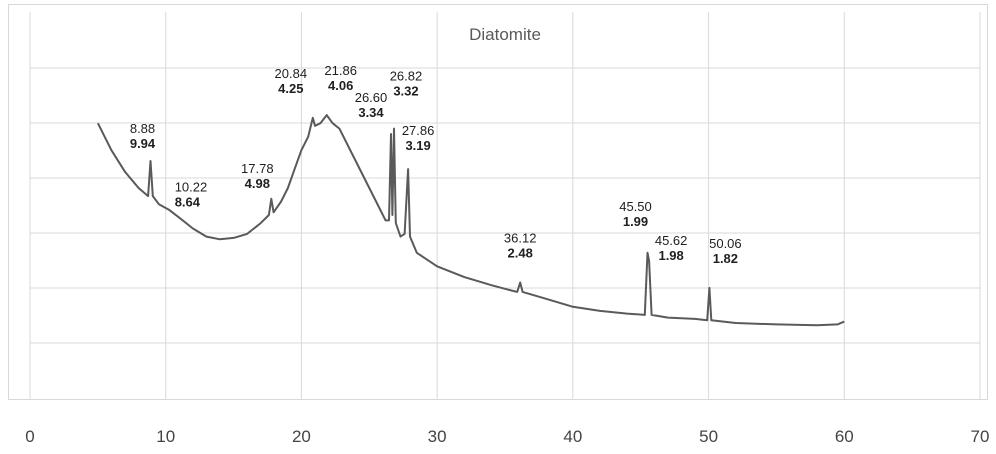 The image size is (996, 454). What do you see at coordinates (980, 436) in the screenshot?
I see `x-tick-label-7: 70` at bounding box center [980, 436].